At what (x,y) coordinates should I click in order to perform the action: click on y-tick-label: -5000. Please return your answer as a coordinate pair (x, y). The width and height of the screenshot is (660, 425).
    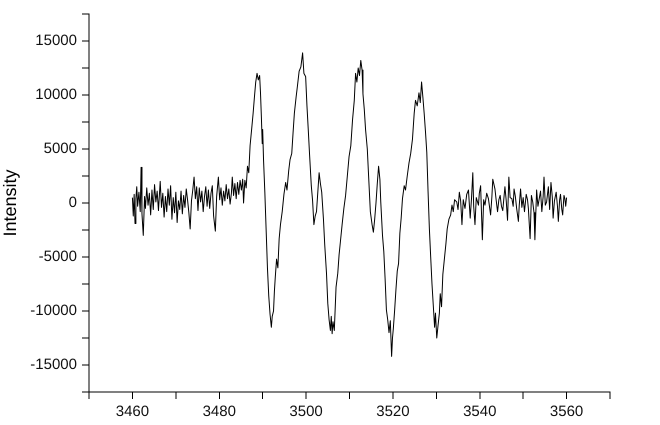
    Looking at the image, I should click on (57, 257).